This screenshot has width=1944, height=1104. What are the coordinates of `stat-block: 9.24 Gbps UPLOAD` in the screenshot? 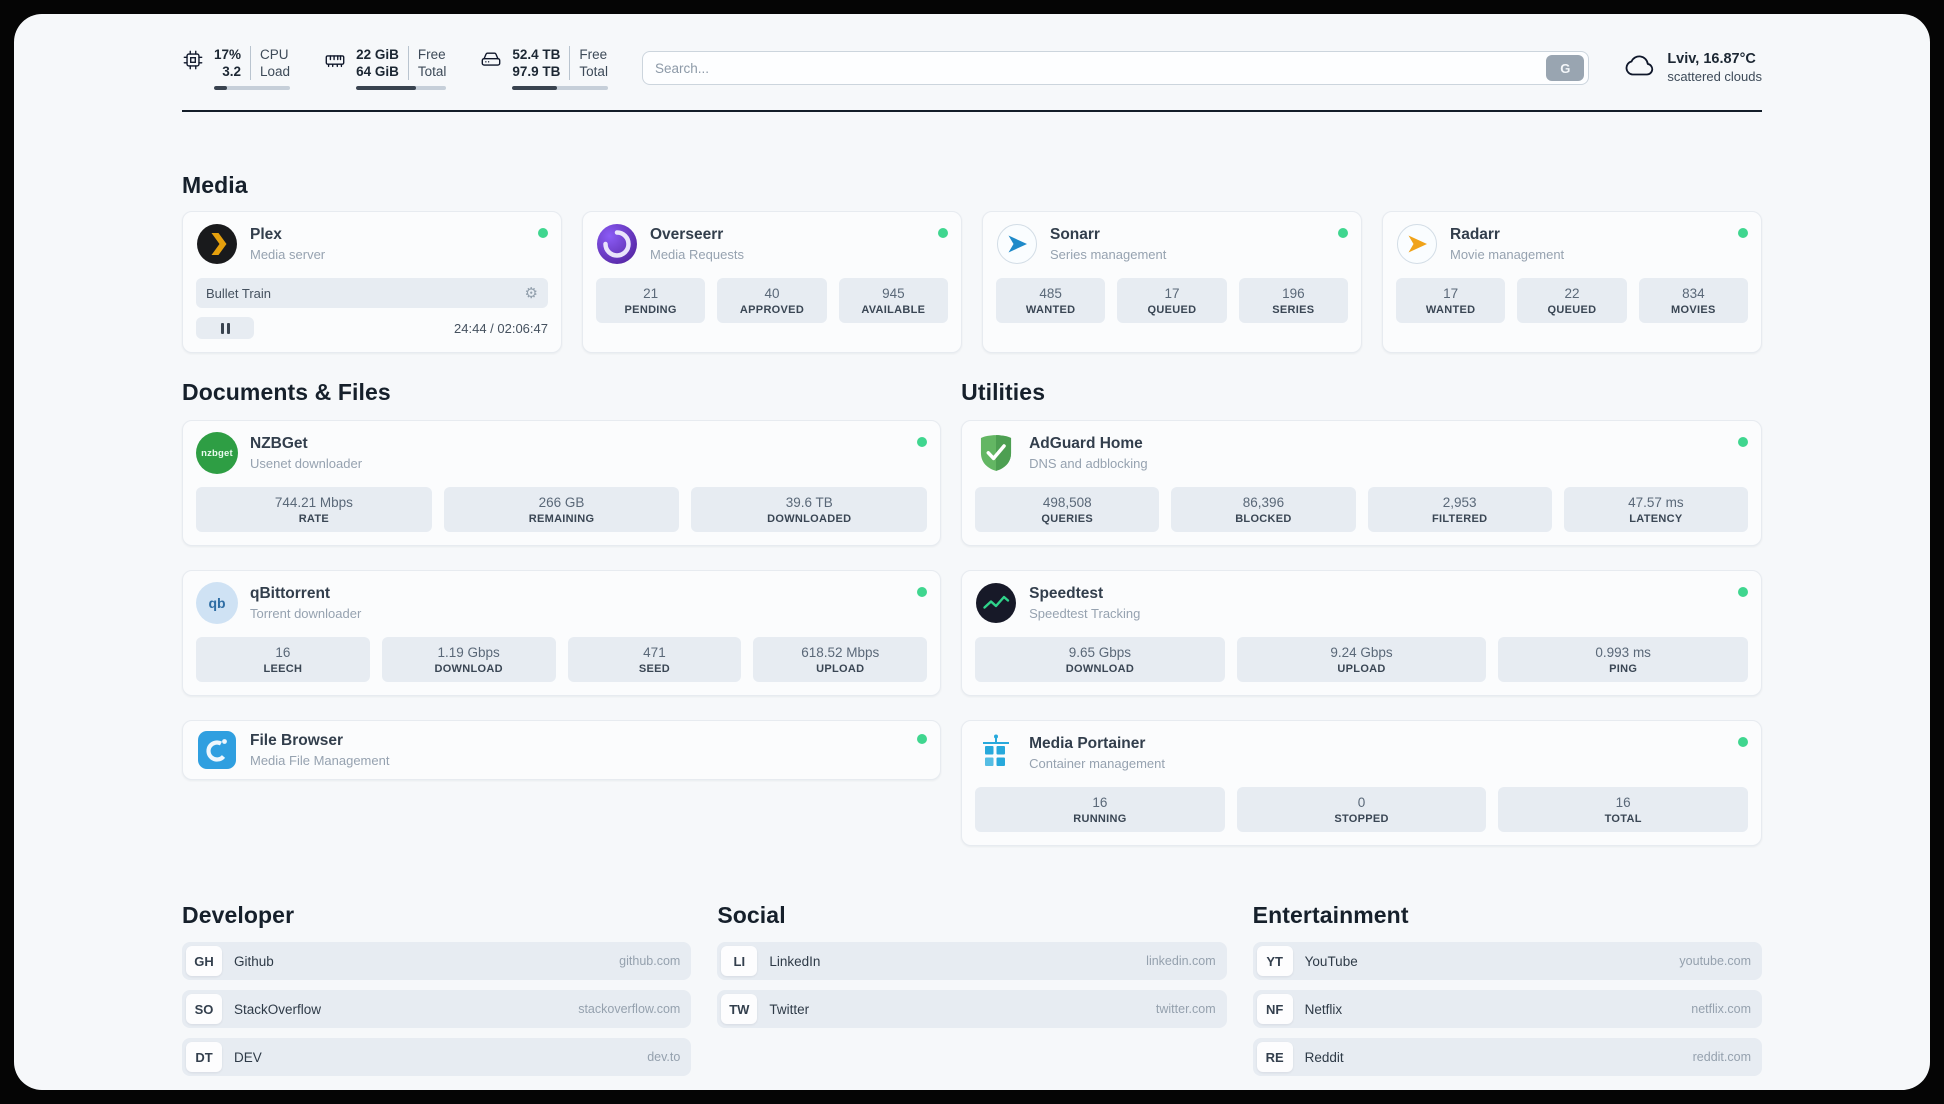 It's located at (1361, 659).